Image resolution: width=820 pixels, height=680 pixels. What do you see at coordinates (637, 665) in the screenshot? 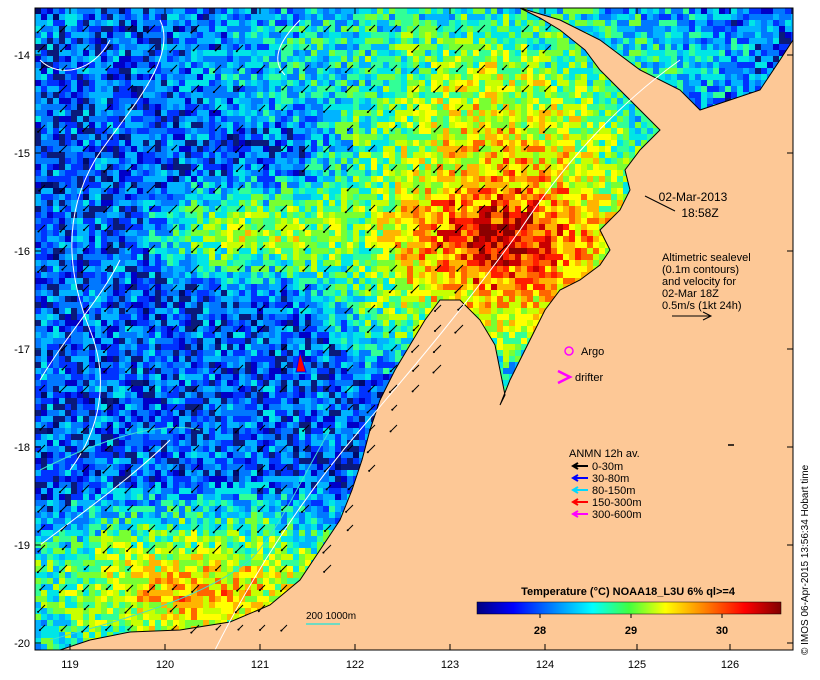
I see `lon-tick-label: 125` at bounding box center [637, 665].